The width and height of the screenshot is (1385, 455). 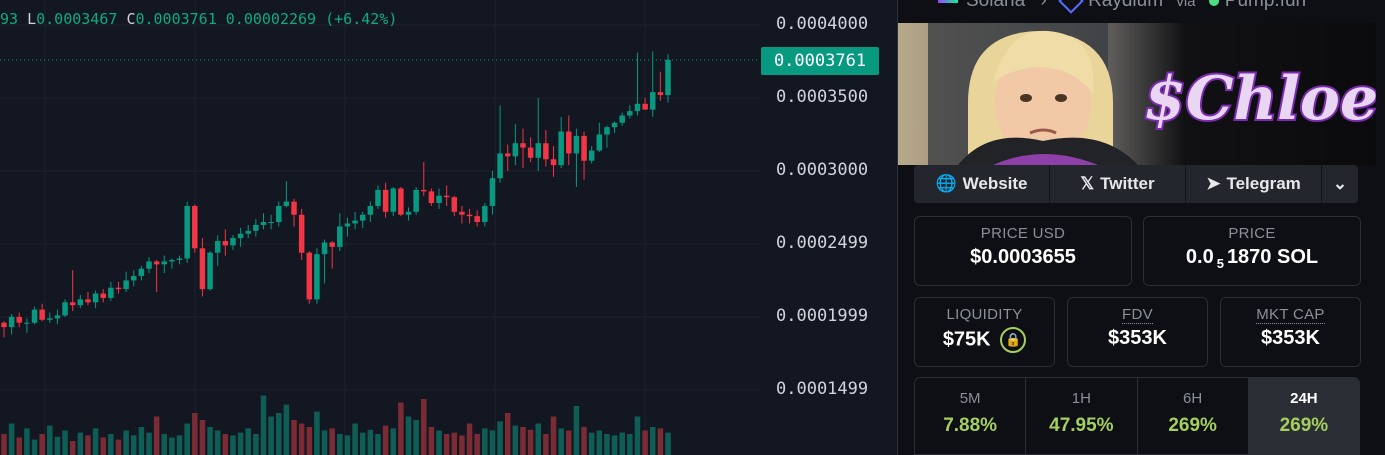 I want to click on raydium-icon, so click(x=1071, y=7).